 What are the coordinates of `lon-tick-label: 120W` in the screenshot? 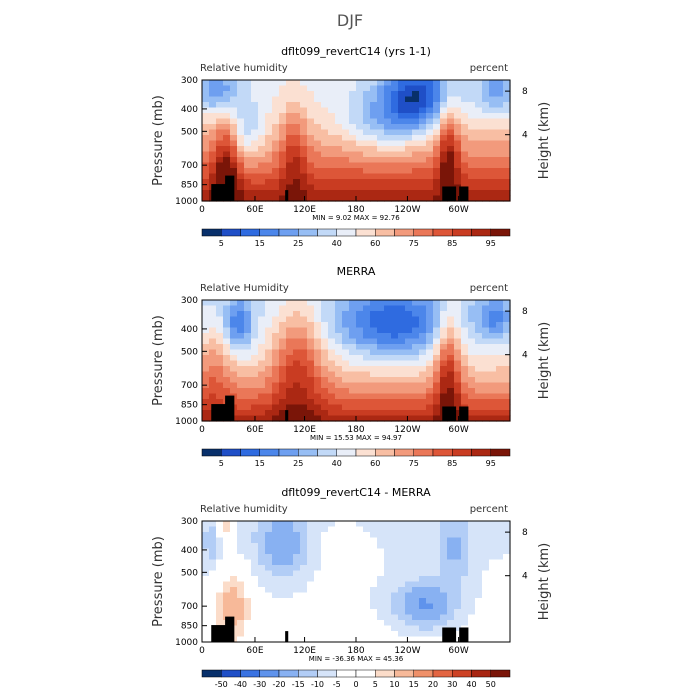 It's located at (407, 210).